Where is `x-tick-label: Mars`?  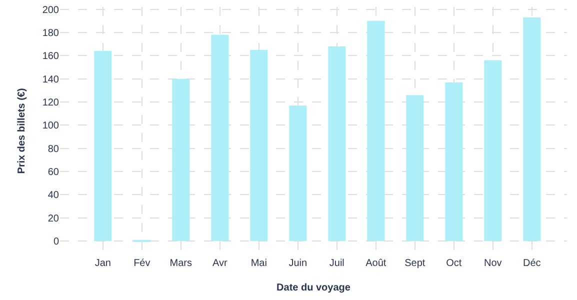 x-tick-label: Mars is located at coordinates (181, 263).